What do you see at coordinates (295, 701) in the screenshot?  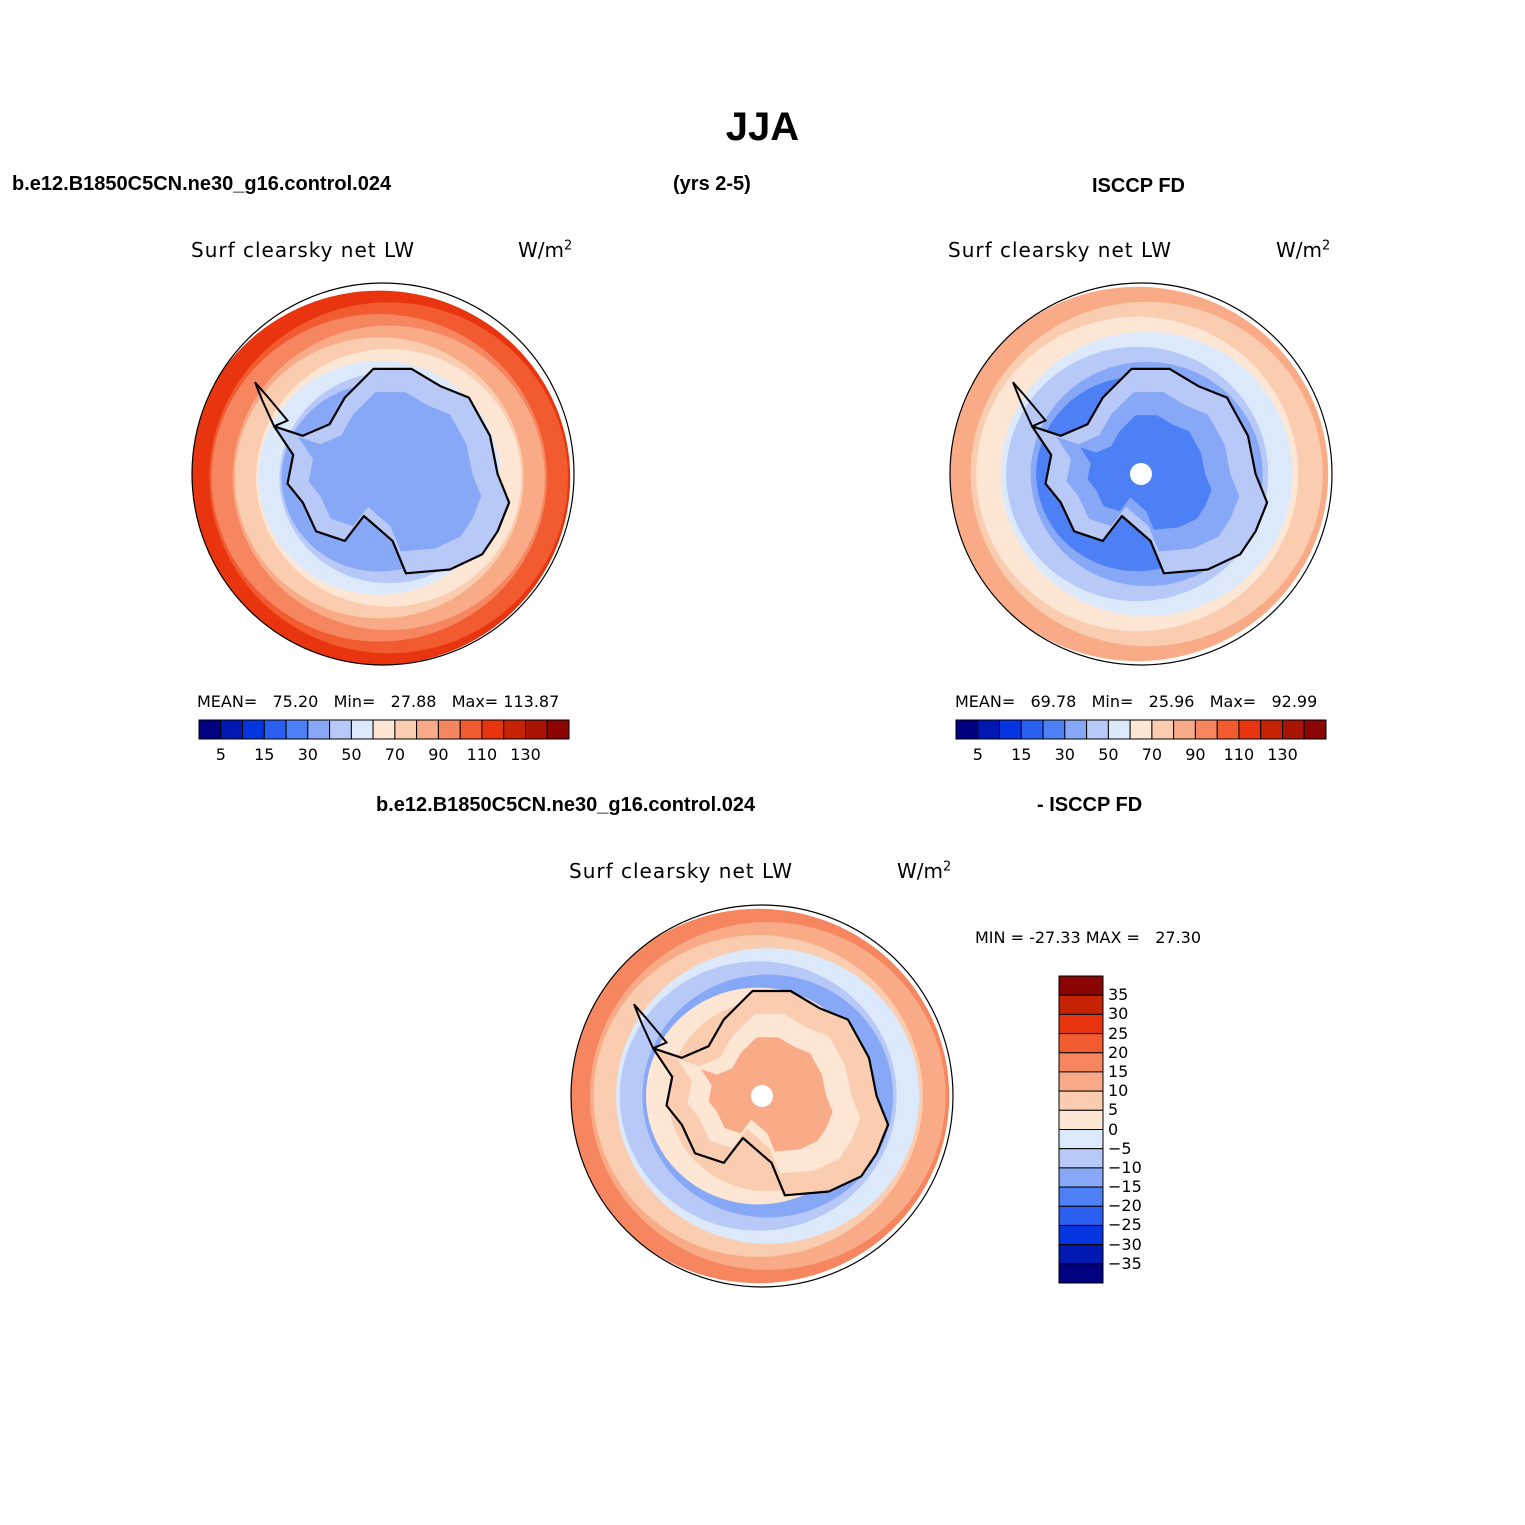 I see `panel1-mean: 75.20` at bounding box center [295, 701].